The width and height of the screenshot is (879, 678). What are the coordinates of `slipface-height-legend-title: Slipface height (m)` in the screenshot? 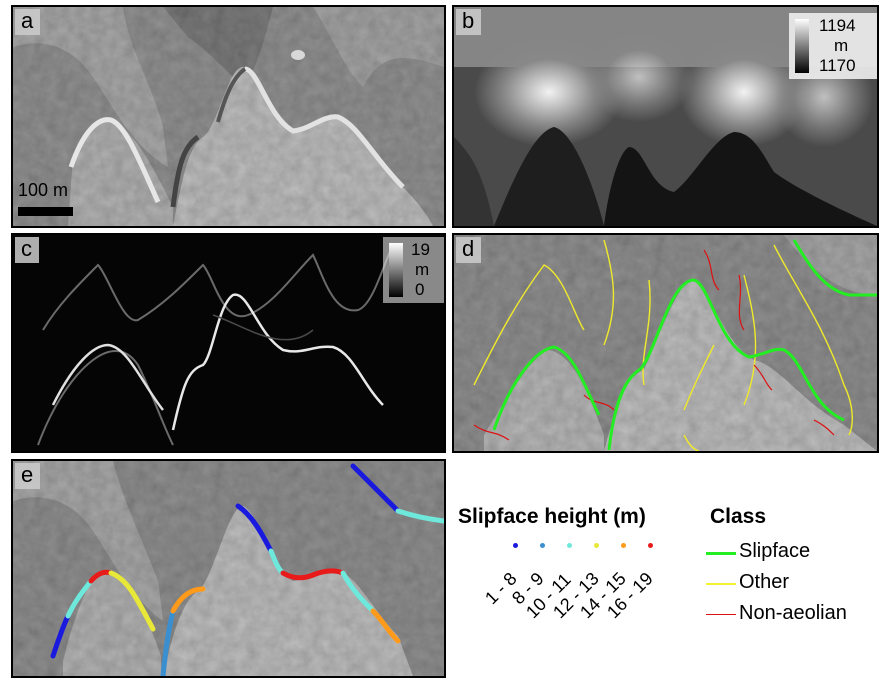 It's located at (552, 516).